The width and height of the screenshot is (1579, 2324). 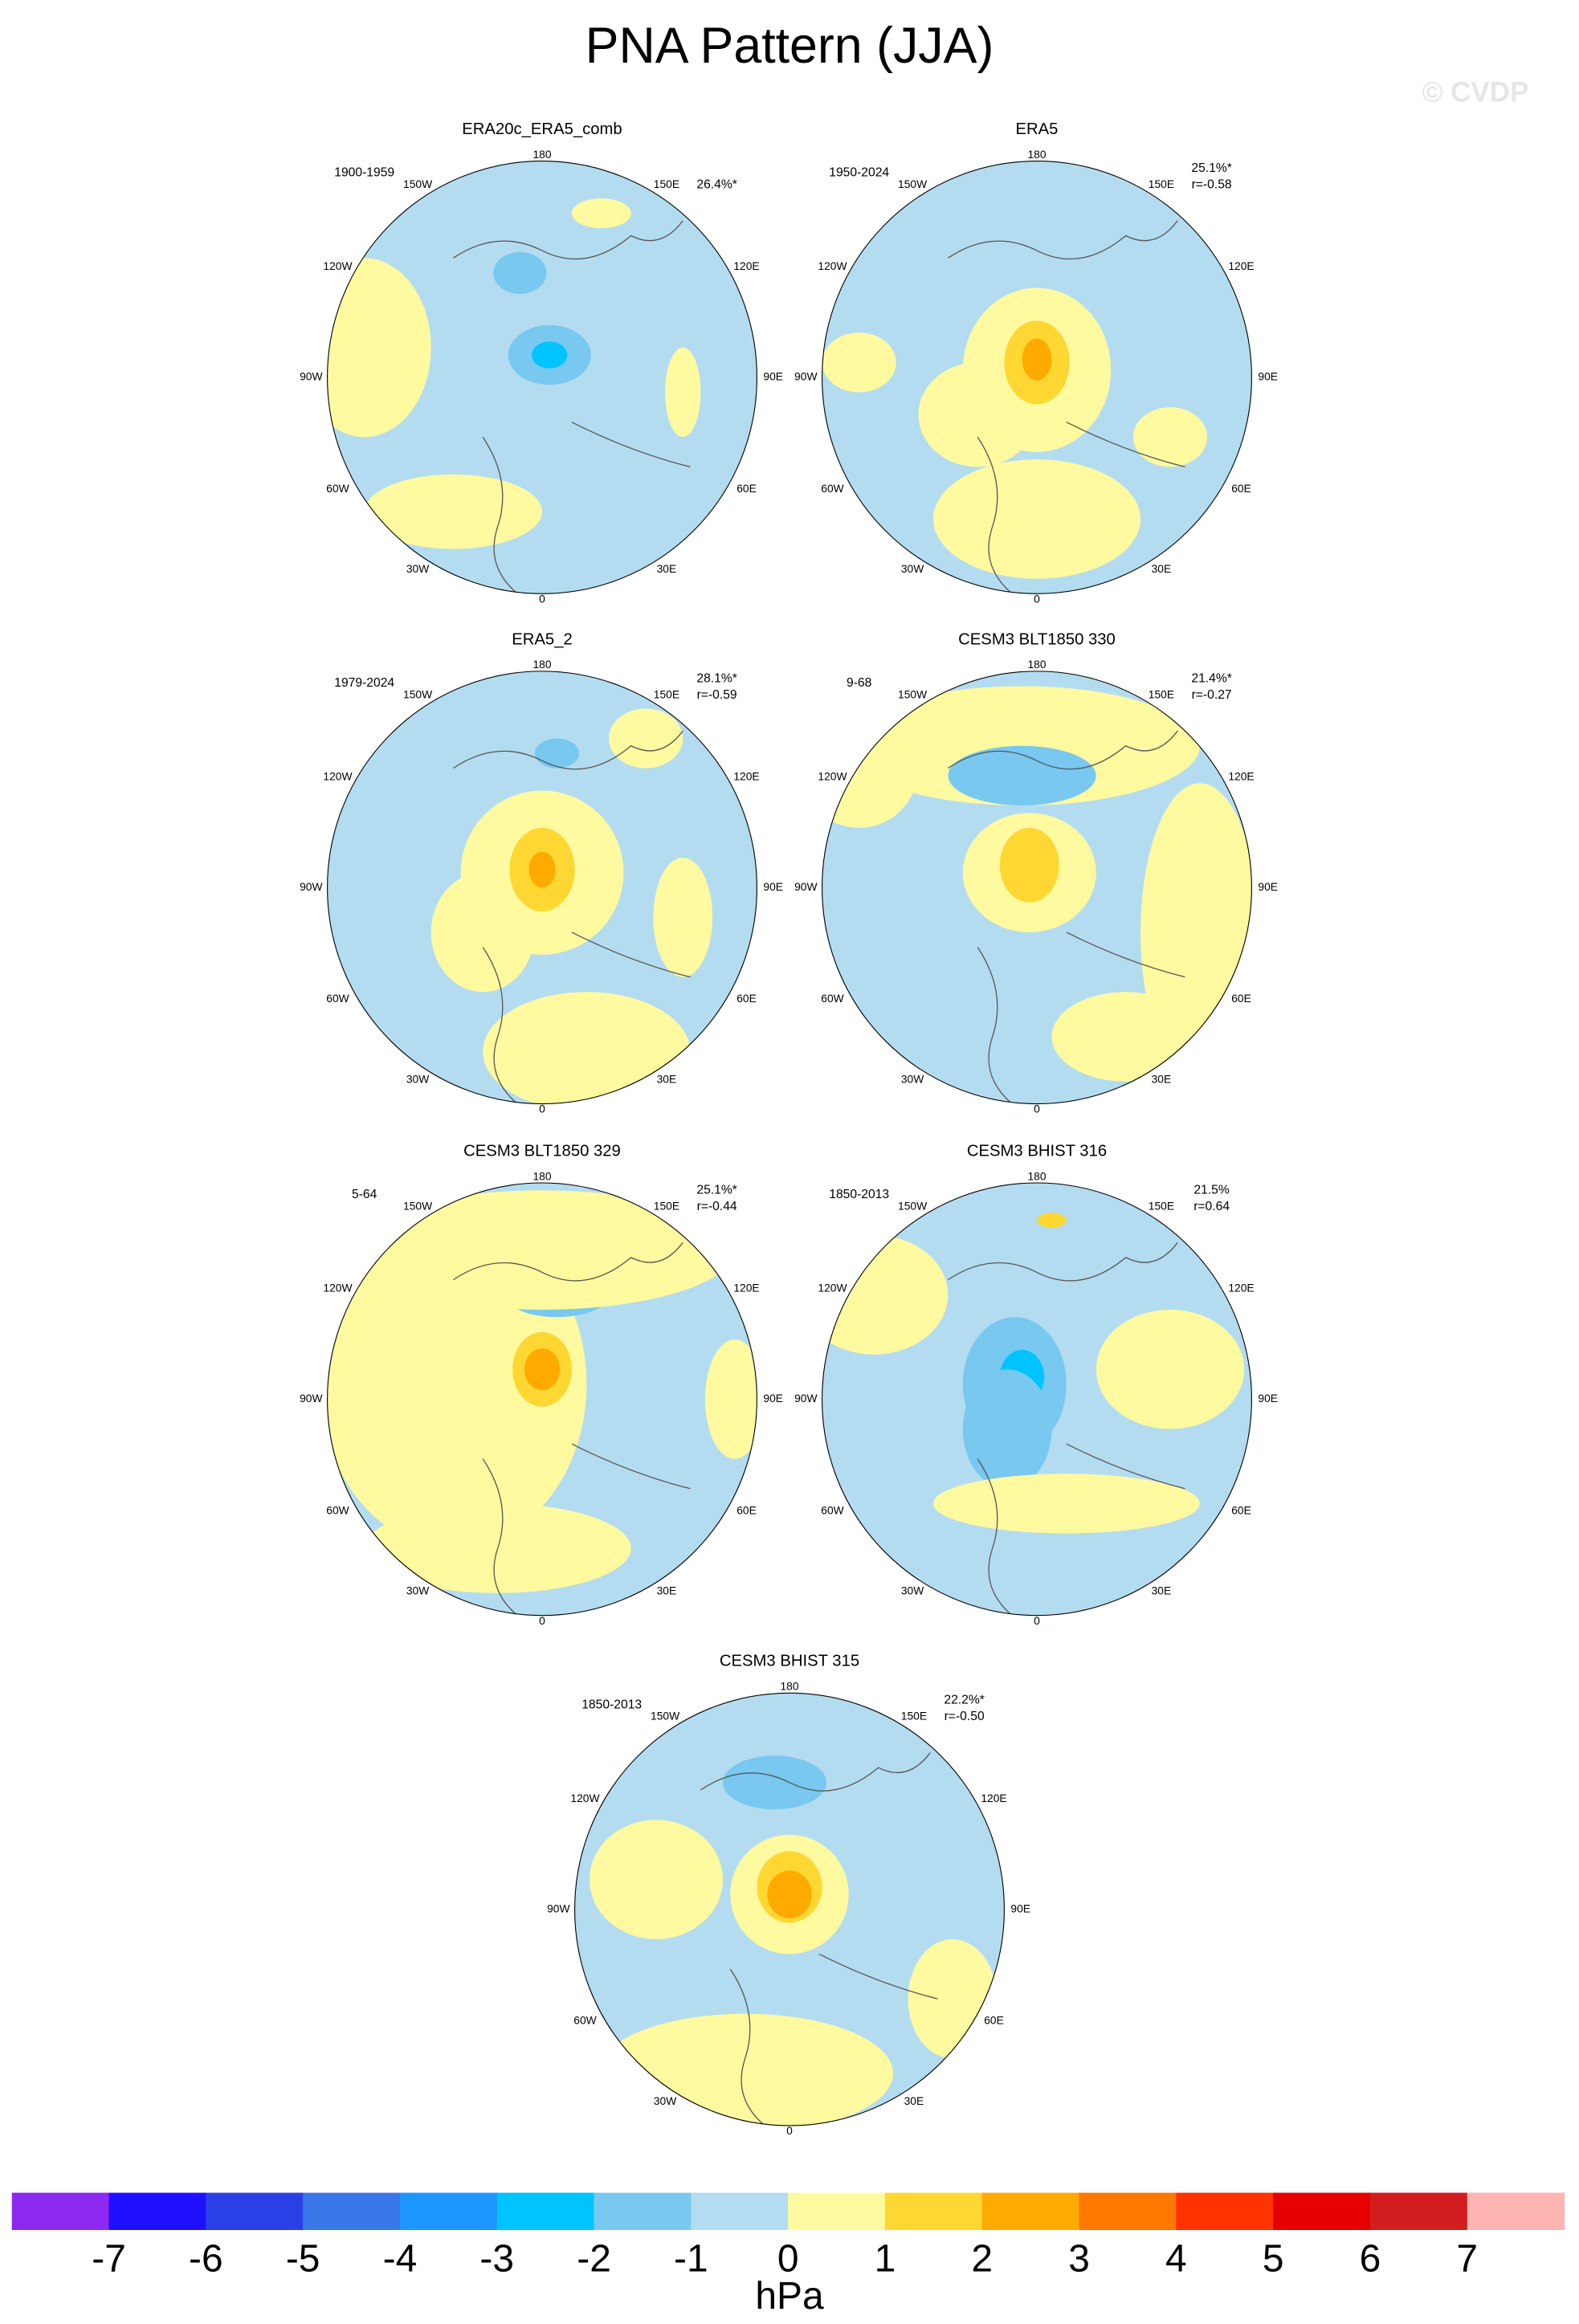 I want to click on panel-corr: r=0.64, so click(x=1211, y=1207).